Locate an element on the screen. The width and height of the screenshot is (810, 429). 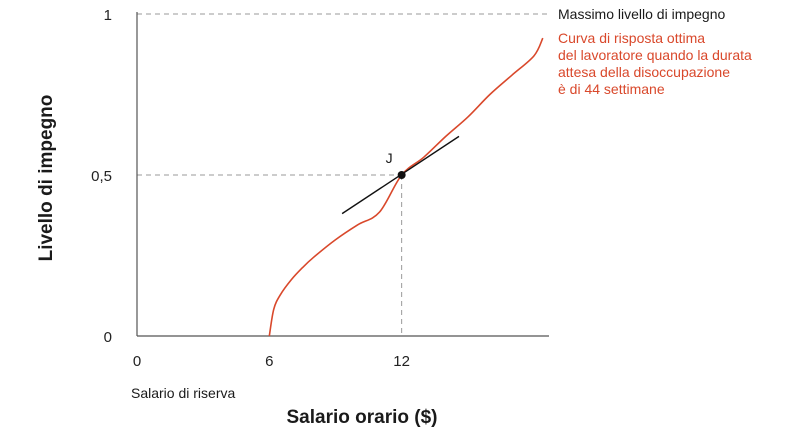
curve-label-line: è di 44 settimane is located at coordinates (611, 89).